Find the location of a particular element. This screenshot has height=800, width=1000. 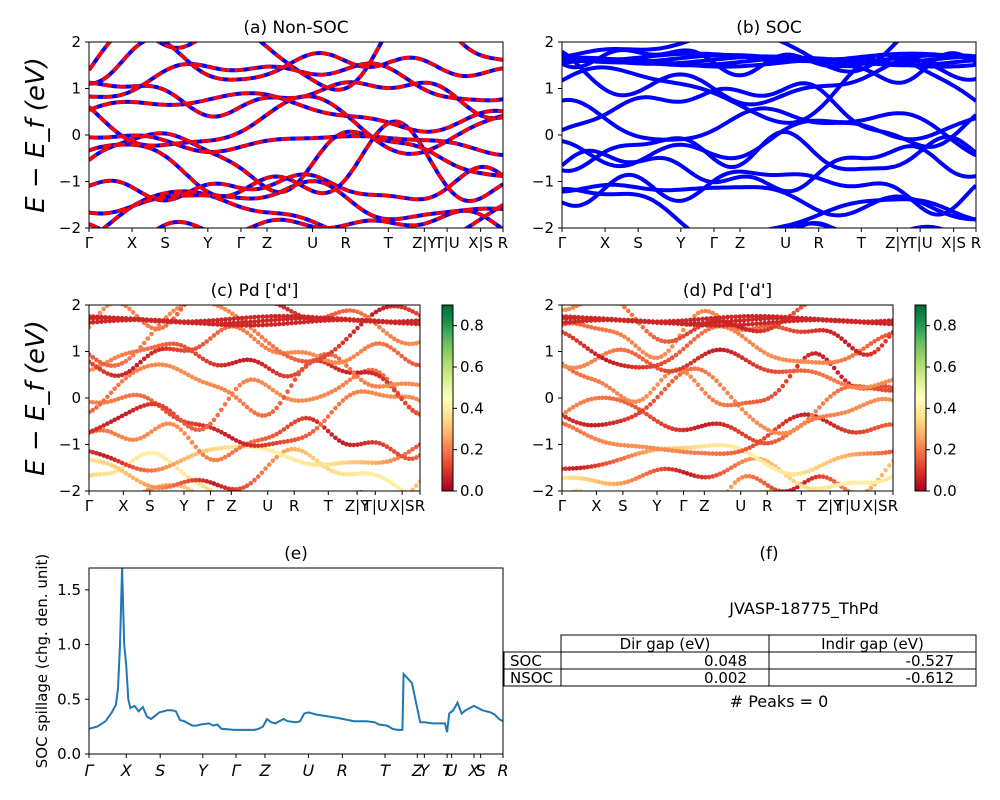

x-tick-label: Z|Y is located at coordinates (830, 506).